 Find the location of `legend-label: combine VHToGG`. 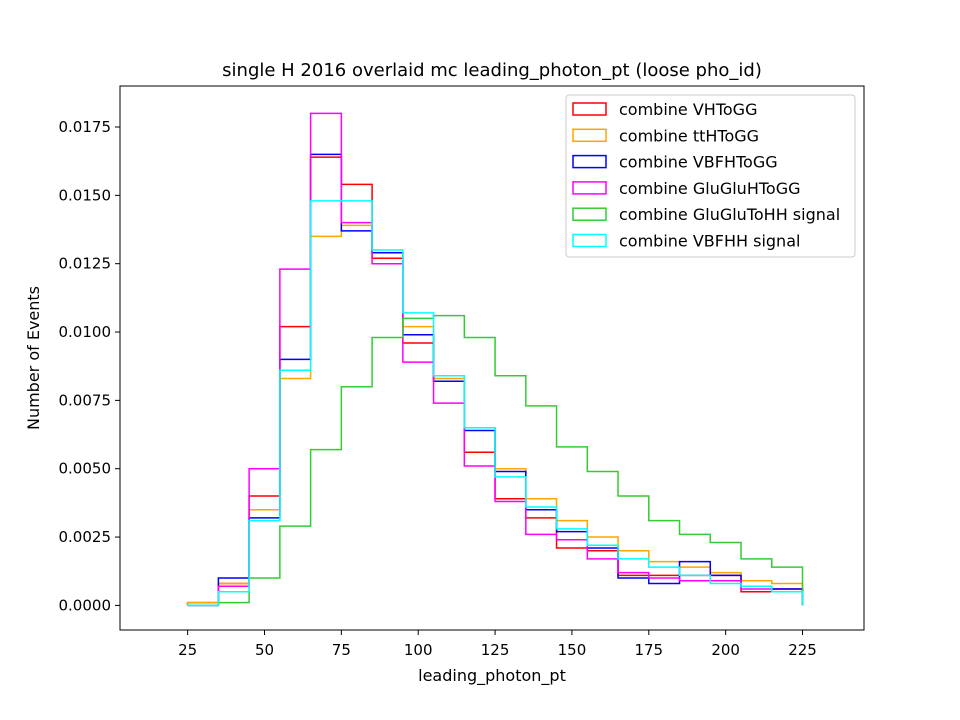

legend-label: combine VHToGG is located at coordinates (688, 109).